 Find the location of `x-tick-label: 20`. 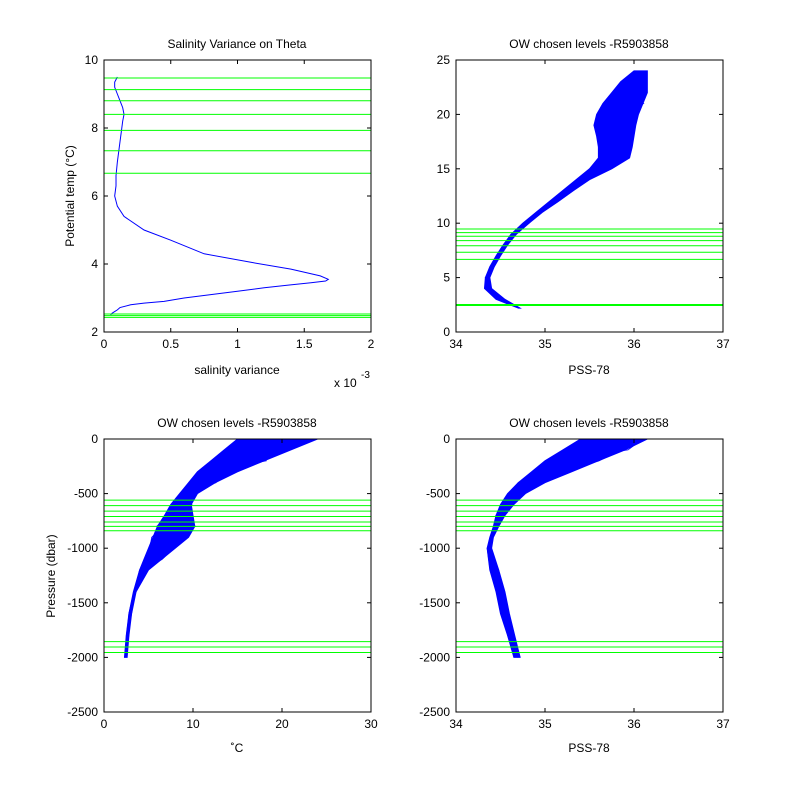

x-tick-label: 20 is located at coordinates (282, 724).